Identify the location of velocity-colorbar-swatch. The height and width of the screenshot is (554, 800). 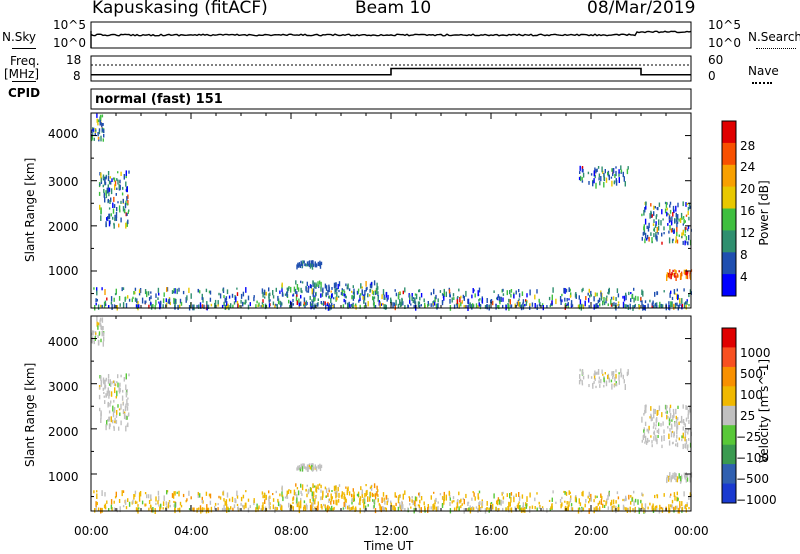
(729, 338).